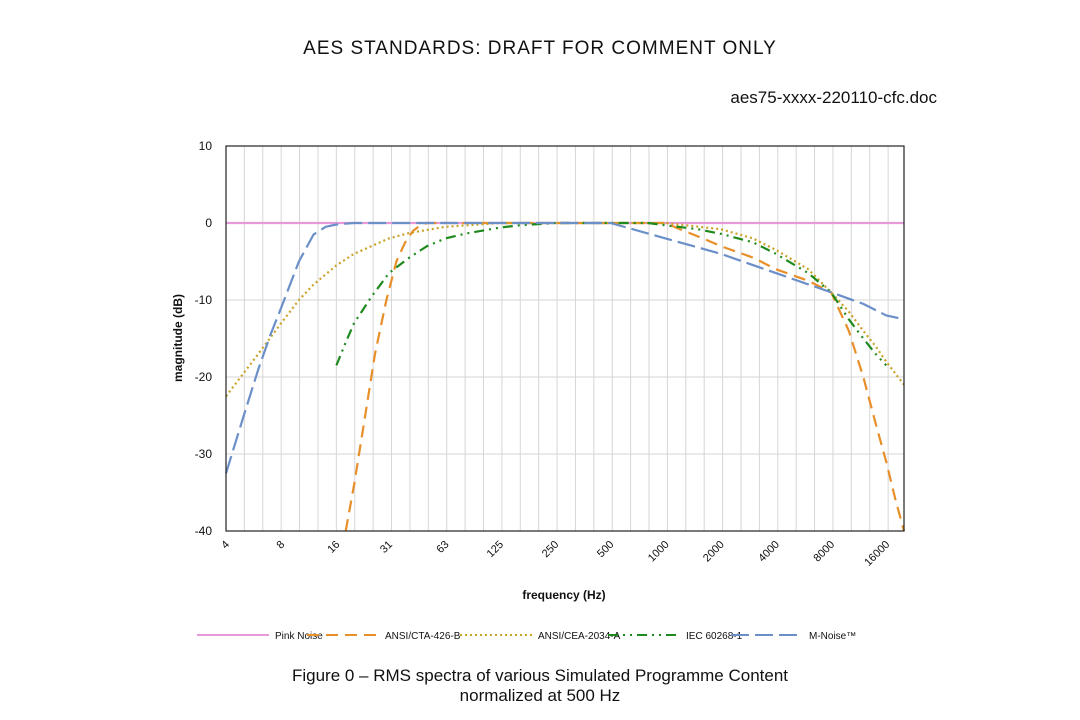  What do you see at coordinates (877, 554) in the screenshot?
I see `x-tick-label: 16000` at bounding box center [877, 554].